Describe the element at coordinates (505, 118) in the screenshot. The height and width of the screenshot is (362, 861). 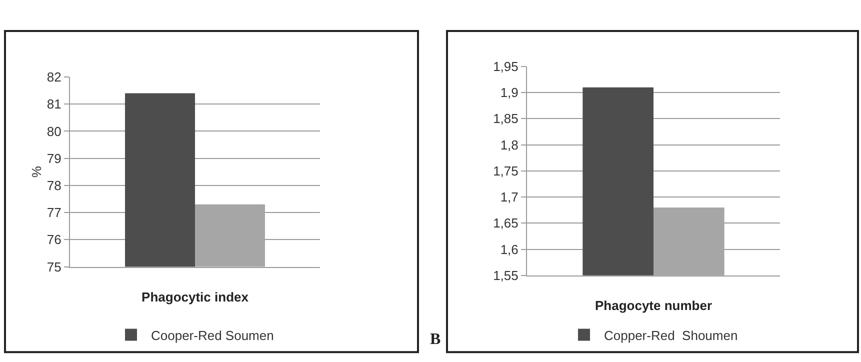
I see `y-tick-label: 1,85` at that location.